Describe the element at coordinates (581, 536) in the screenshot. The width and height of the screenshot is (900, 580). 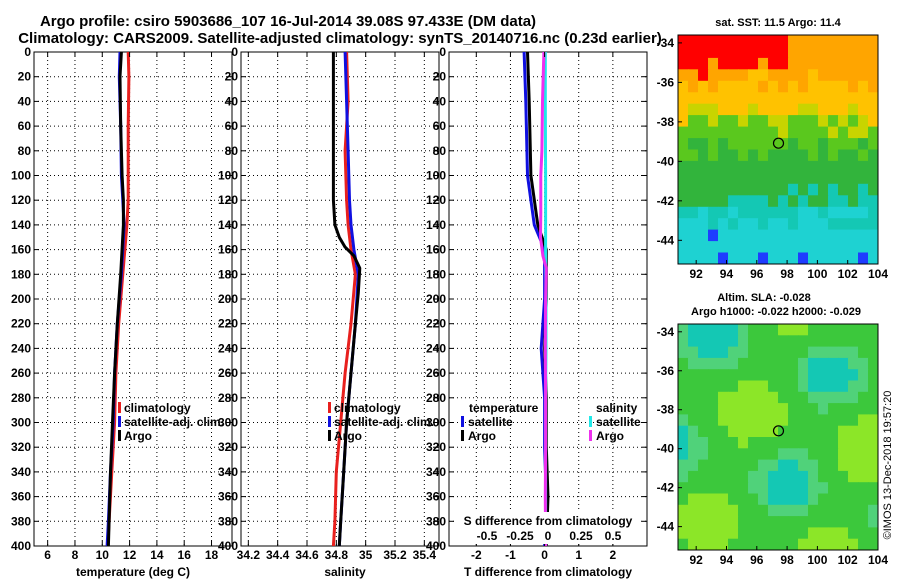
I see `s-difference-tick-label: 0.25` at that location.